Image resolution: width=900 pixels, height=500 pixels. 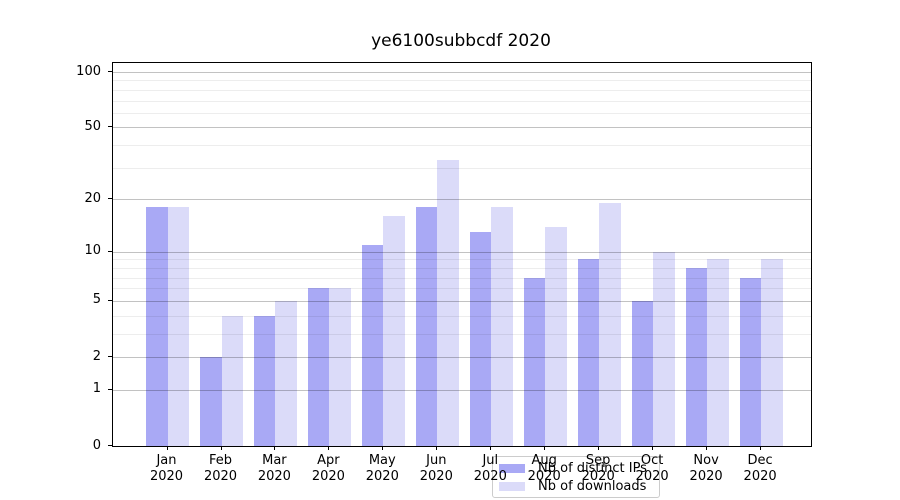 What do you see at coordinates (598, 468) in the screenshot?
I see `x-tick-label: Sep 2020` at bounding box center [598, 468].